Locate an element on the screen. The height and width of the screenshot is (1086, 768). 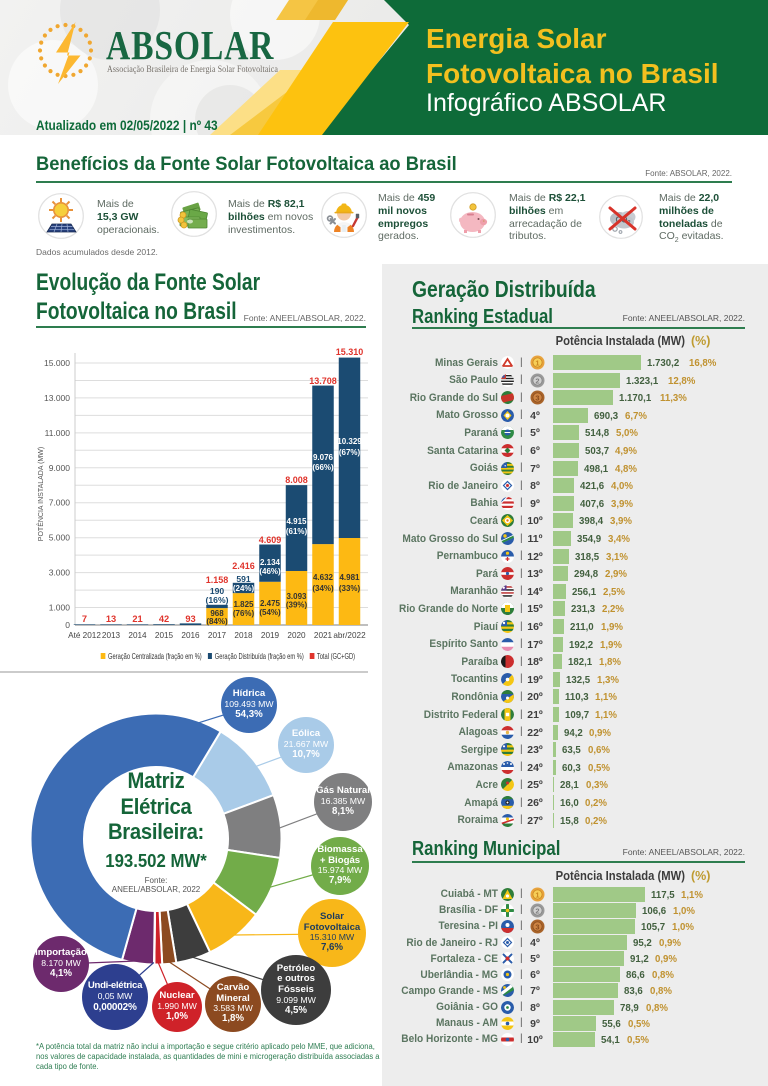
svg-text: (54%) is located at coordinates (270, 612).